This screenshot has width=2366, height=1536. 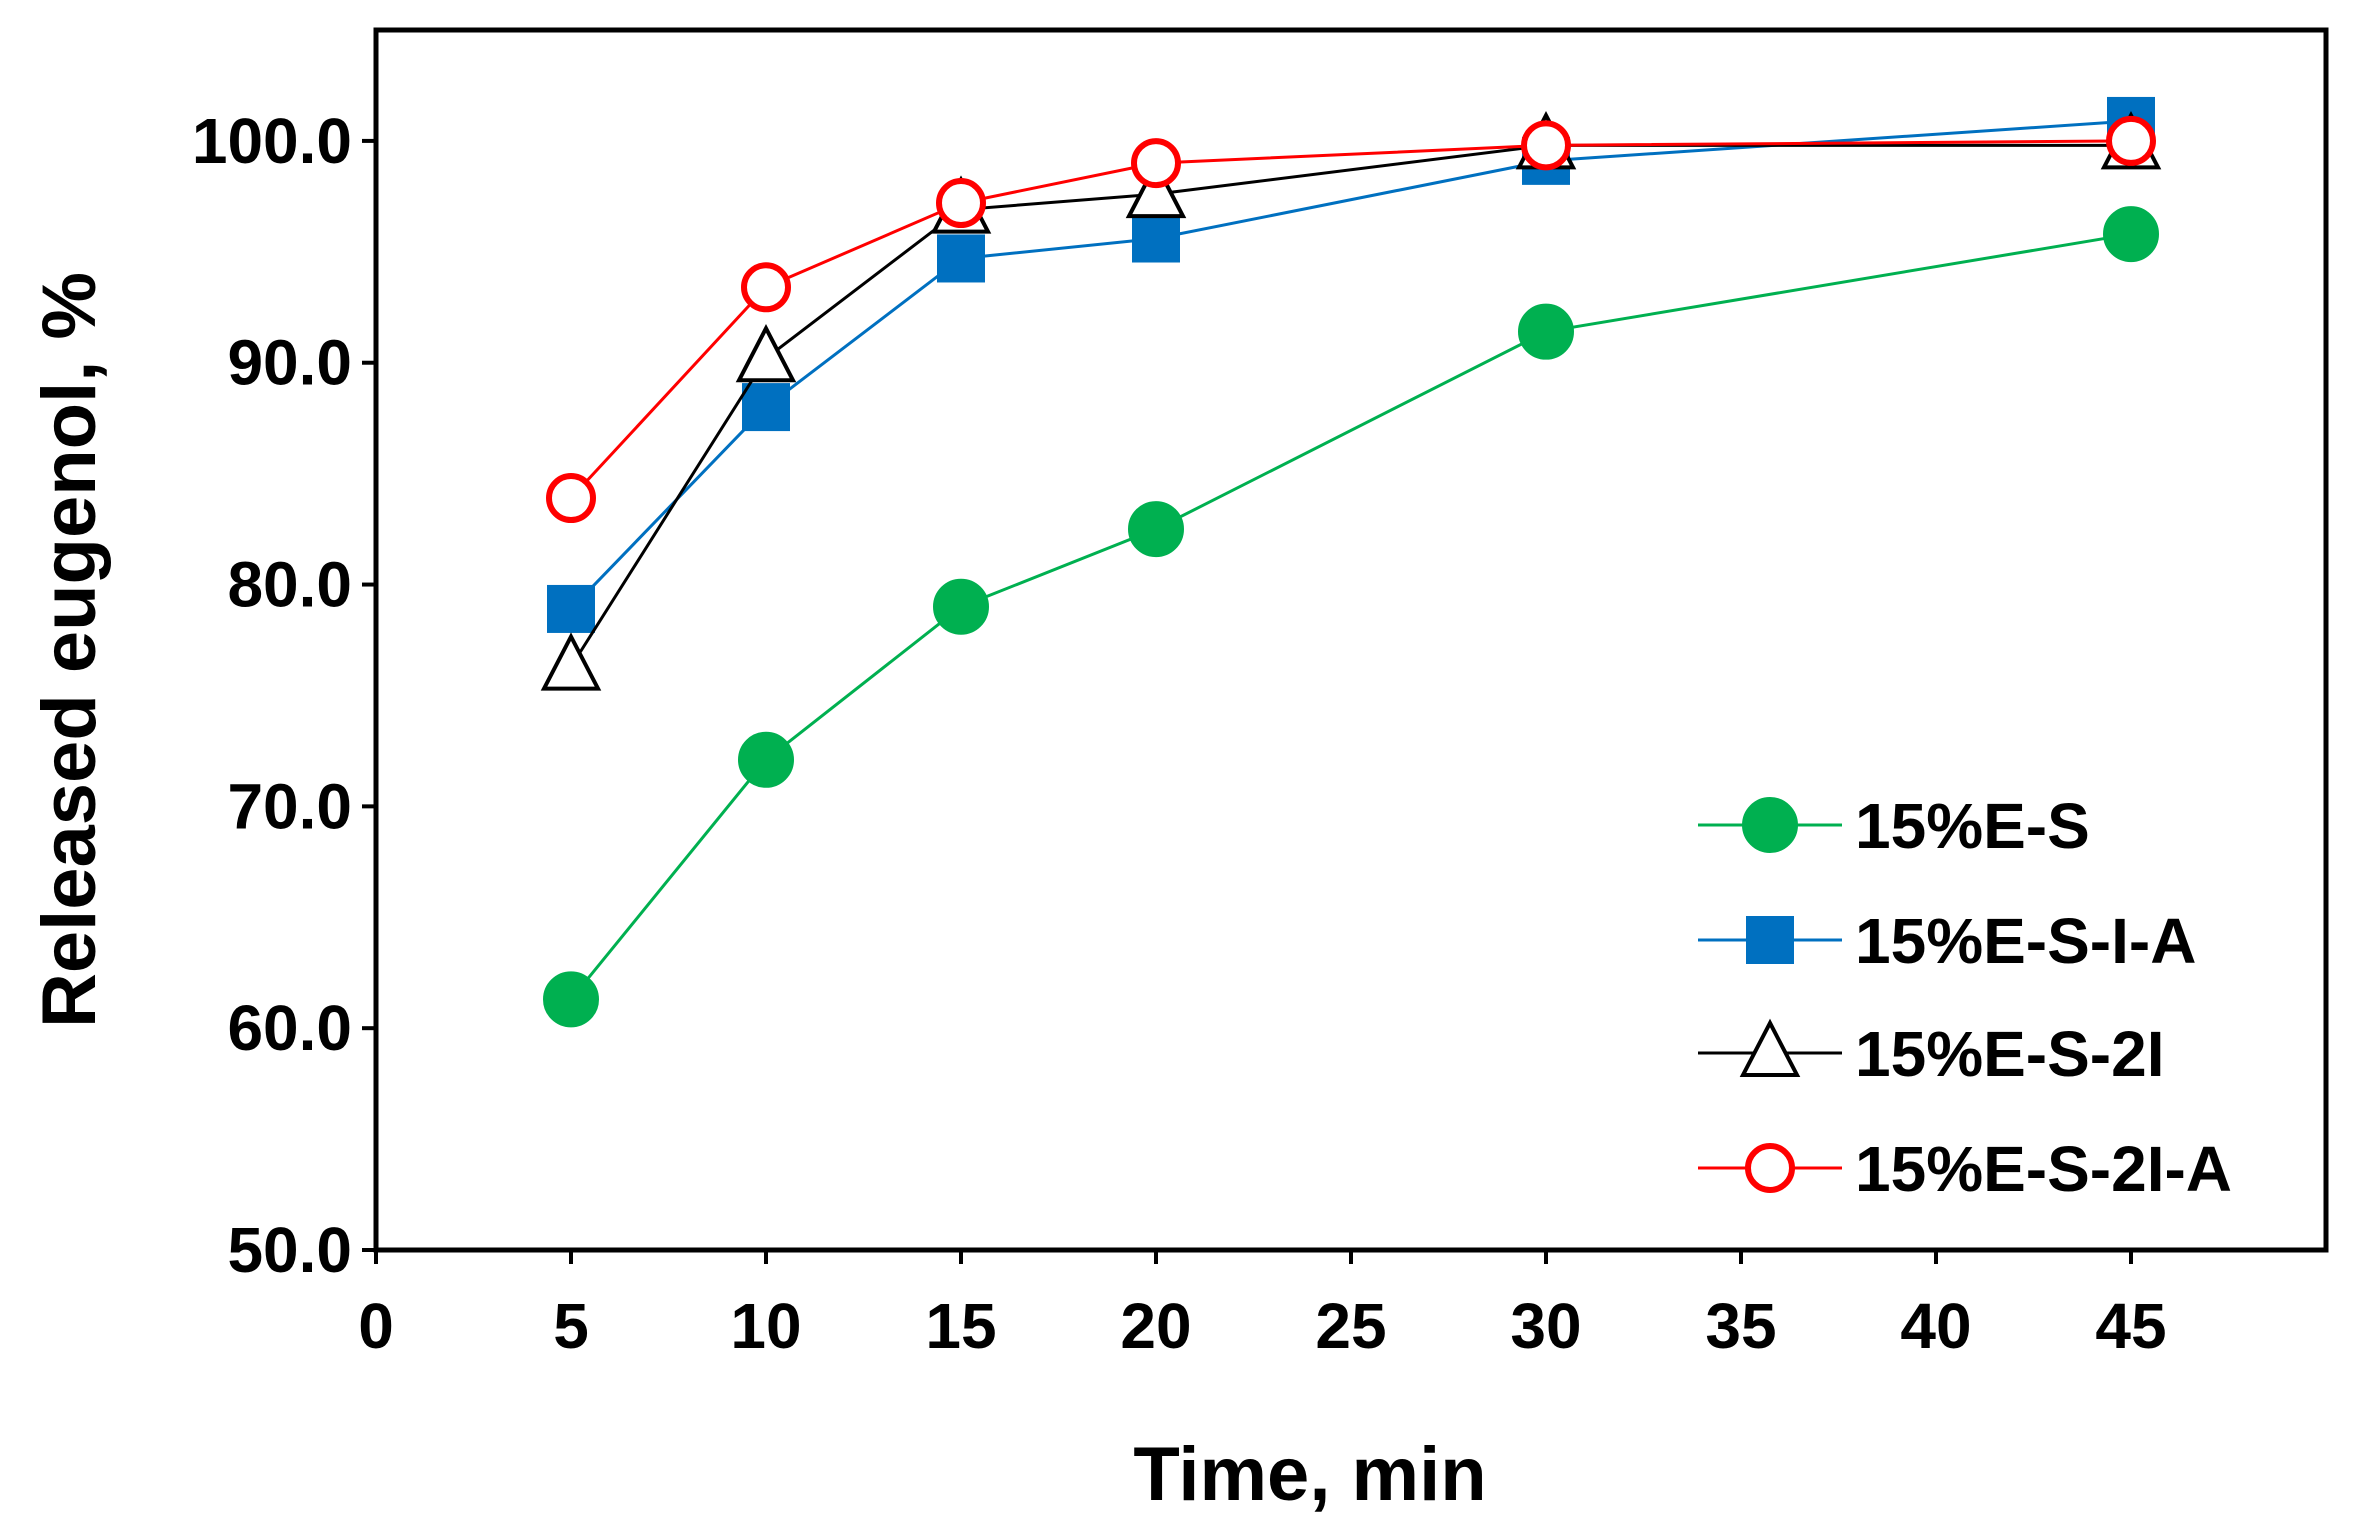 I want to click on x-tick-label: 25, so click(x=1350, y=1326).